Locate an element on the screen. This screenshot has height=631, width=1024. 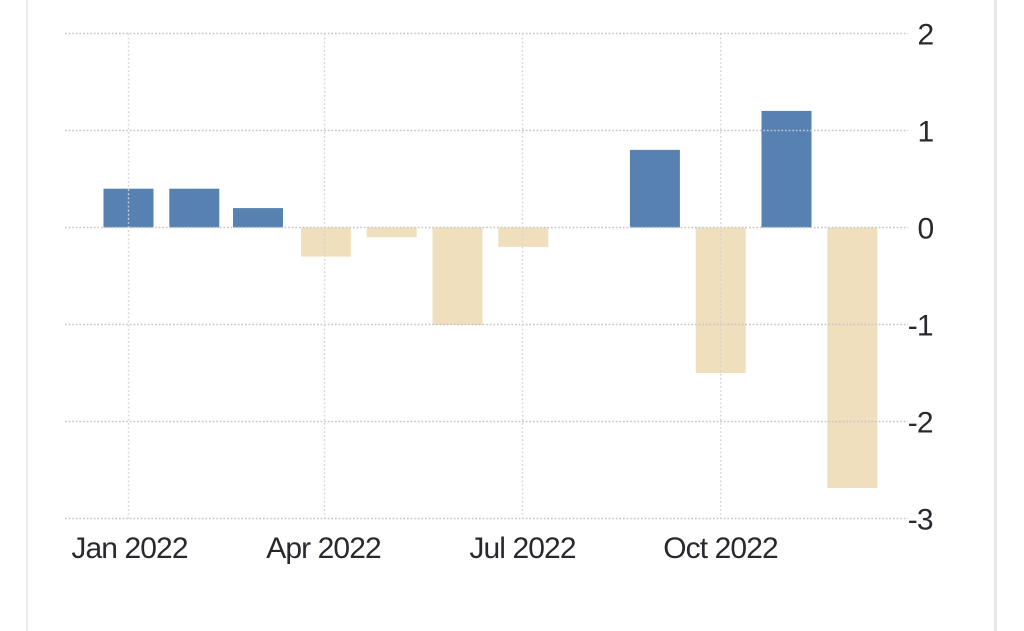
svg-text: -3 is located at coordinates (920, 520).